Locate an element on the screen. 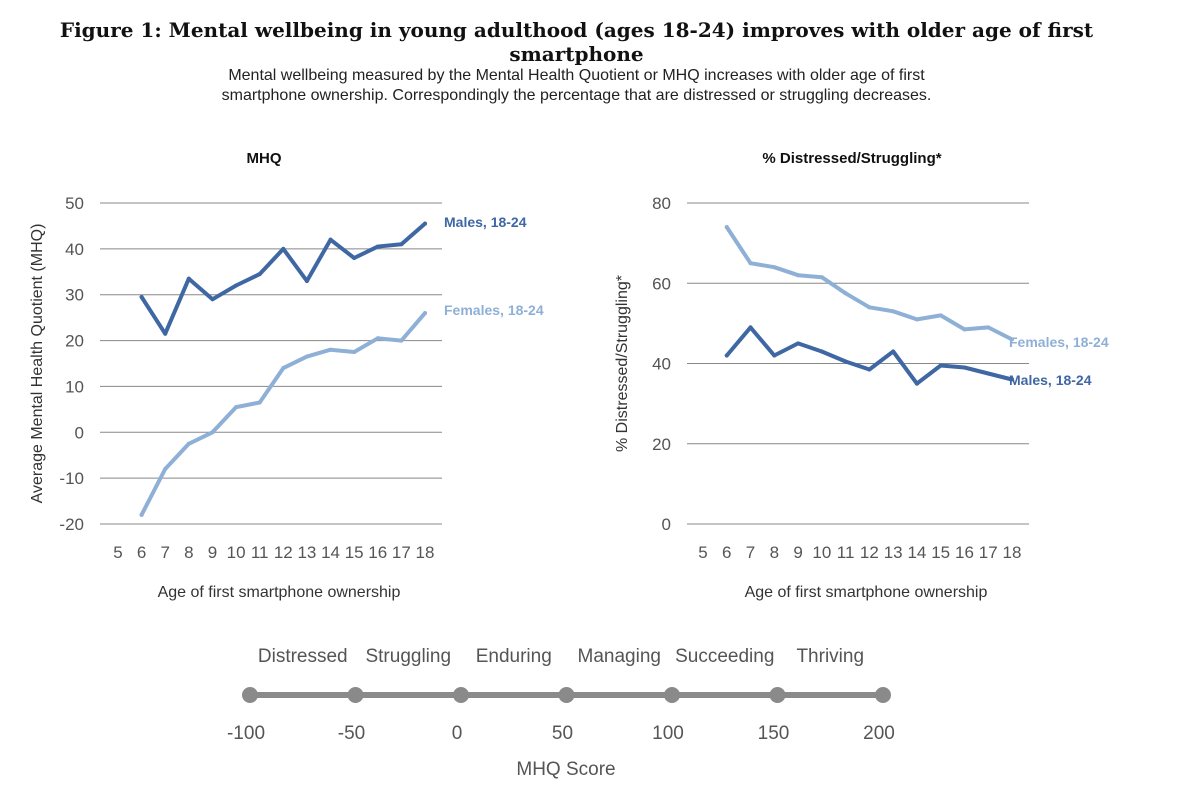 This screenshot has width=1200, height=803. scale-tick-label: -100 is located at coordinates (246, 733).